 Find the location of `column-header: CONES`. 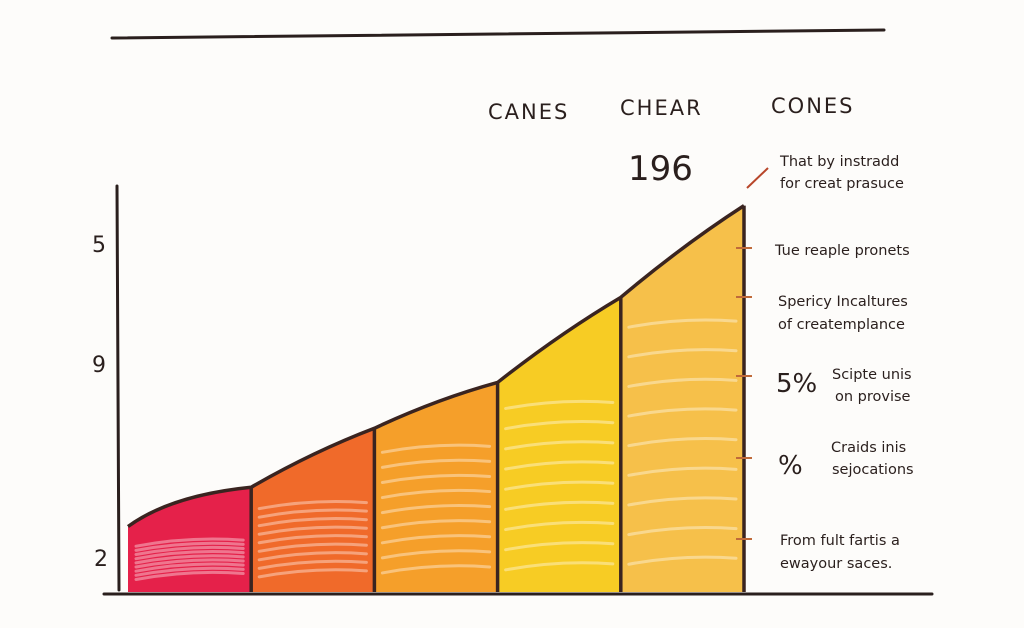

column-header: CONES is located at coordinates (813, 106).